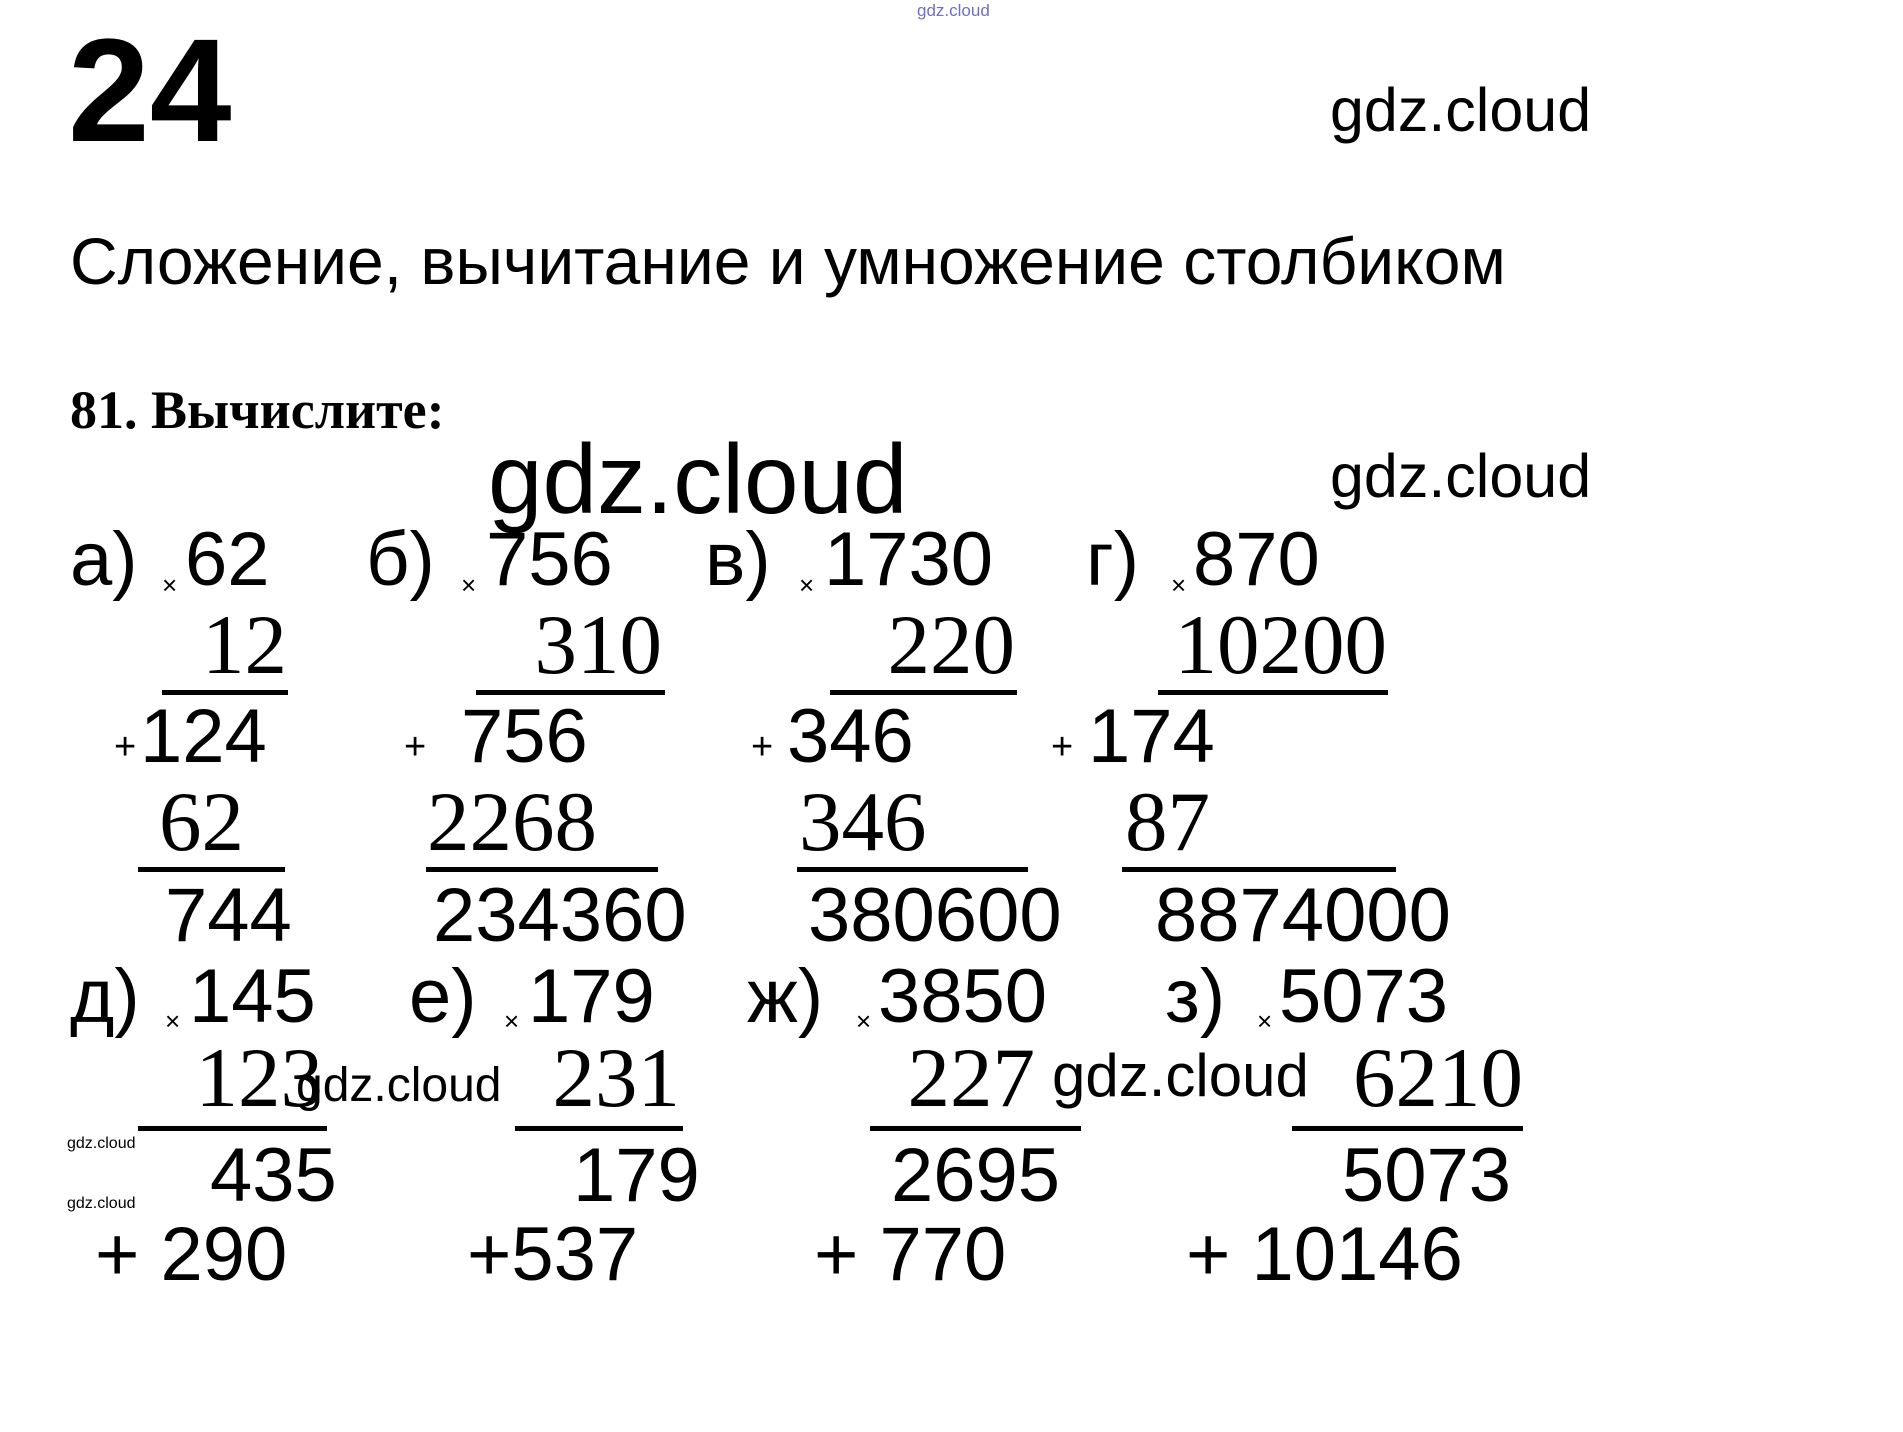 This screenshot has width=1903, height=1432. Describe the element at coordinates (524, 736) in the screenshot. I see `partial-1: 756` at that location.